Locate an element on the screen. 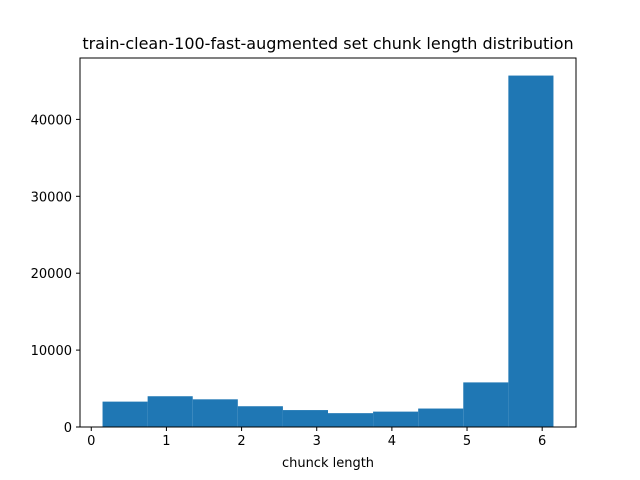 This screenshot has width=640, height=480. y-tick-label: 20000 is located at coordinates (51, 274).